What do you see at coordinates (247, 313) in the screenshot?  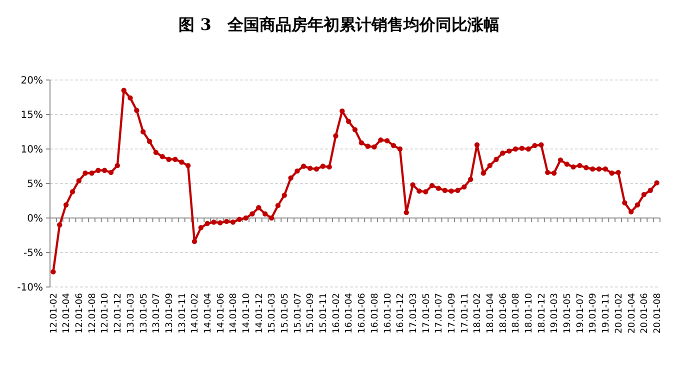 I see `x-tick-label: 14.01-10` at bounding box center [247, 313].